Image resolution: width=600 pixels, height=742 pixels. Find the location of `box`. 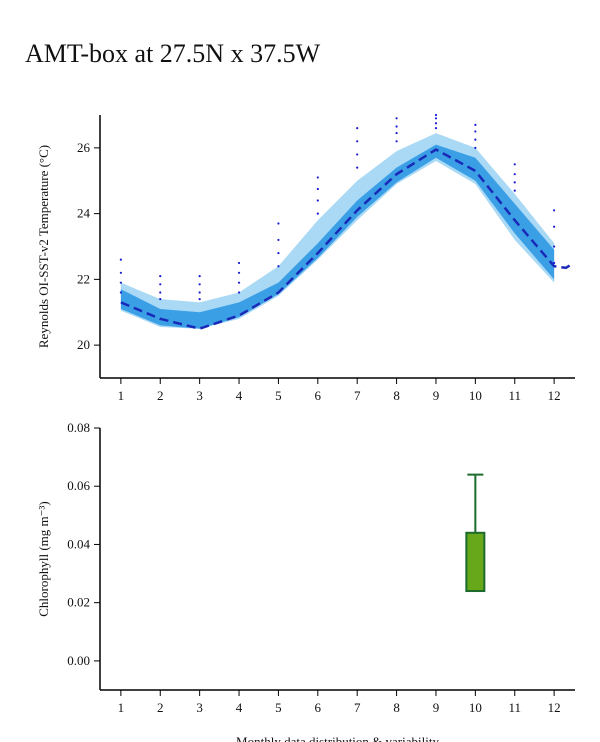

box is located at coordinates (475, 562).